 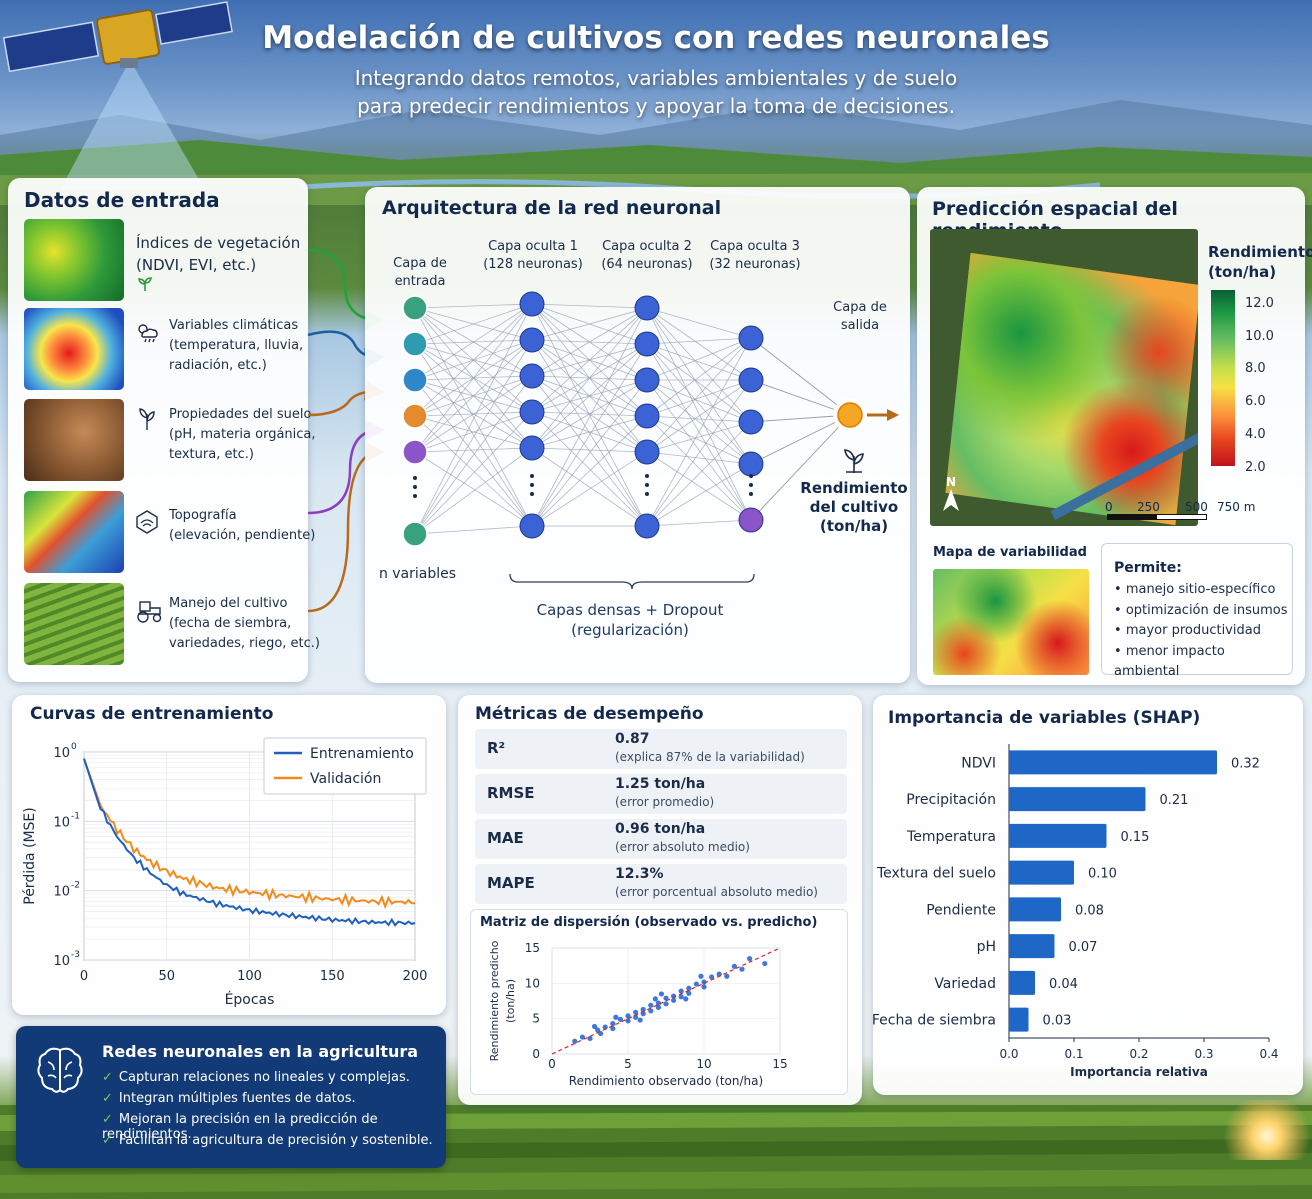 What do you see at coordinates (244, 643) in the screenshot?
I see `input-item-management-line3: variedades, riego, etc.)` at bounding box center [244, 643].